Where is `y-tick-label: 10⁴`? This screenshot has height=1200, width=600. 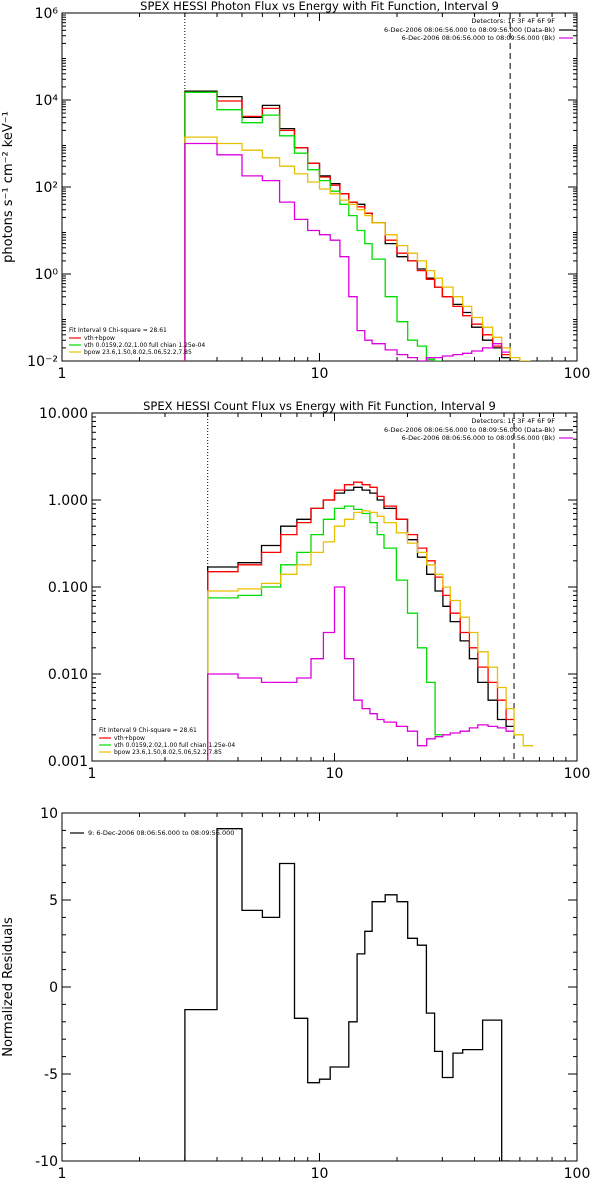 y-tick-label: 10⁴ is located at coordinates (47, 101).